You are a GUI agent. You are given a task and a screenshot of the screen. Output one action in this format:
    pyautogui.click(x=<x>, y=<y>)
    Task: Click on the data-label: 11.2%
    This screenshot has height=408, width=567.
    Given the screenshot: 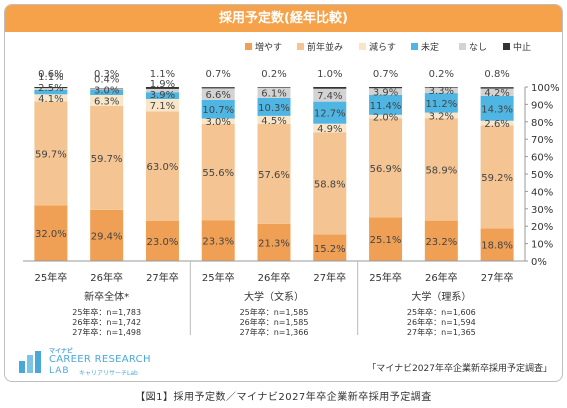 What is the action you would take?
    pyautogui.click(x=441, y=104)
    